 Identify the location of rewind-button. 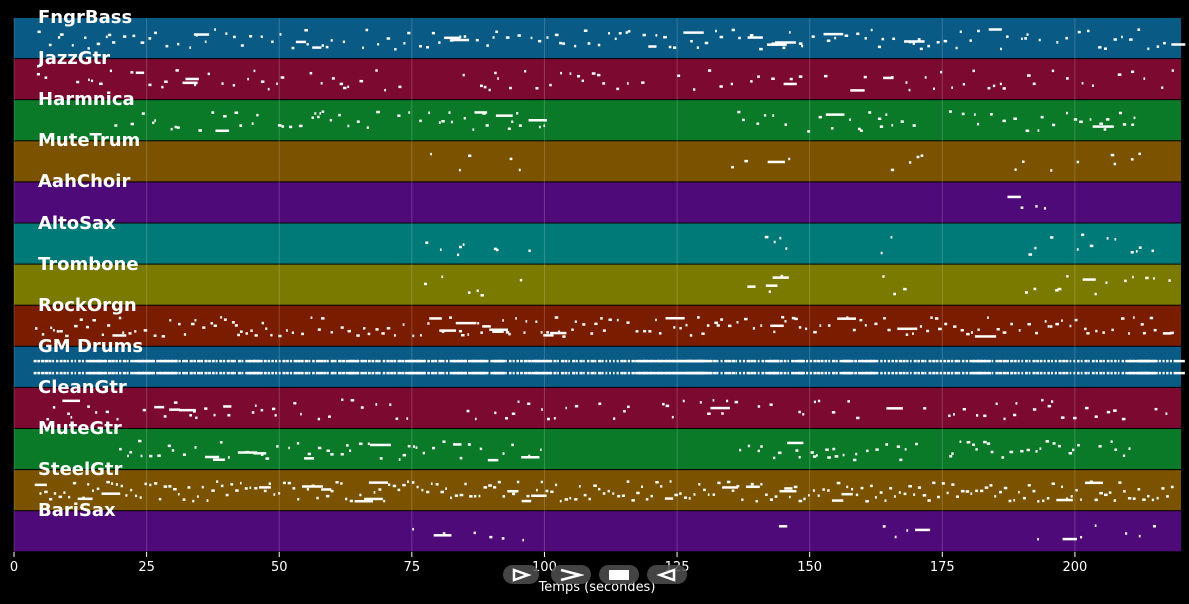
(667, 574).